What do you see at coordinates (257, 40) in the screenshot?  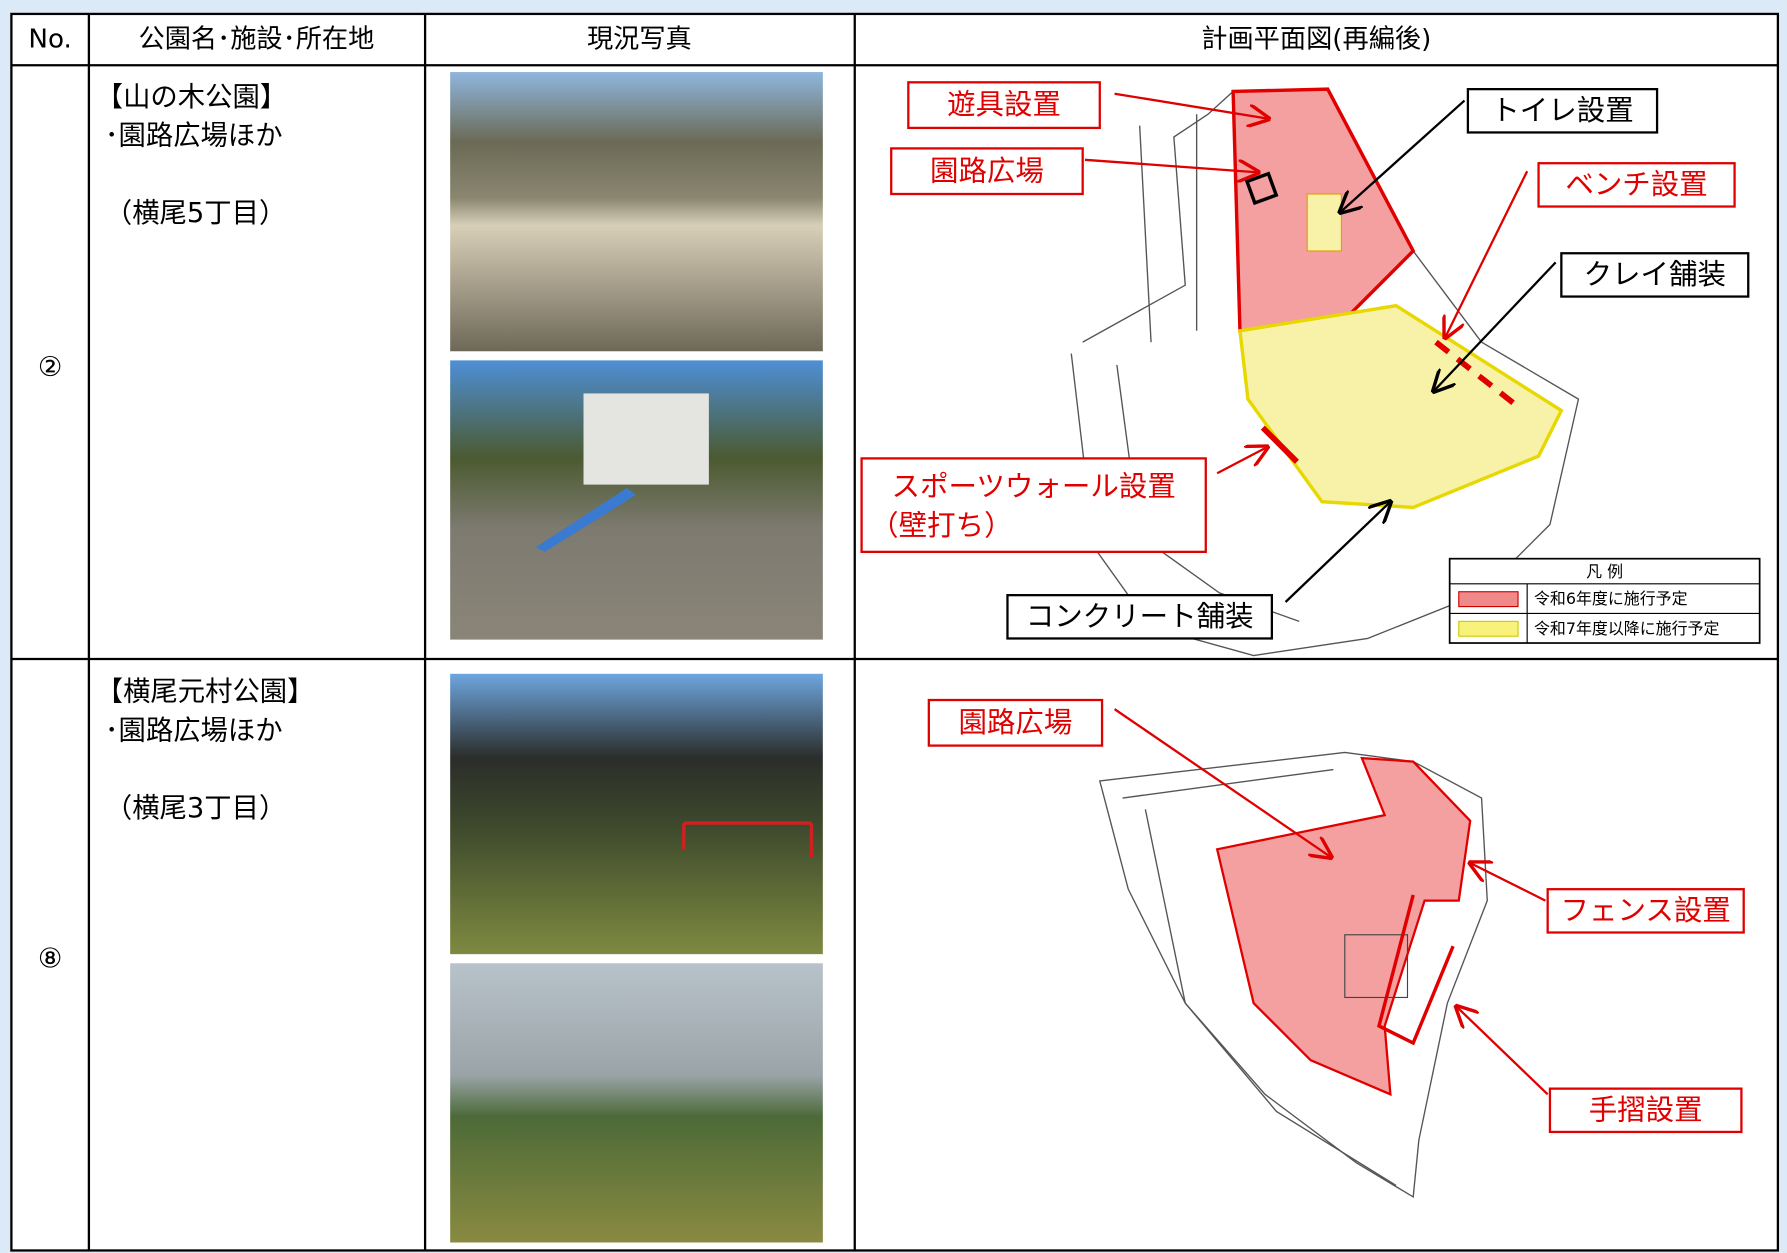 I see `header-cell: 公園名･施設･所在地` at bounding box center [257, 40].